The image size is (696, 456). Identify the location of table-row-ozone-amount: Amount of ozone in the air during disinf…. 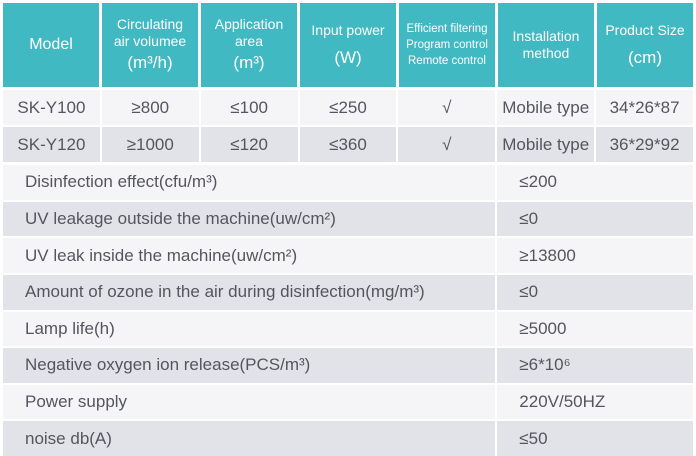
(348, 292).